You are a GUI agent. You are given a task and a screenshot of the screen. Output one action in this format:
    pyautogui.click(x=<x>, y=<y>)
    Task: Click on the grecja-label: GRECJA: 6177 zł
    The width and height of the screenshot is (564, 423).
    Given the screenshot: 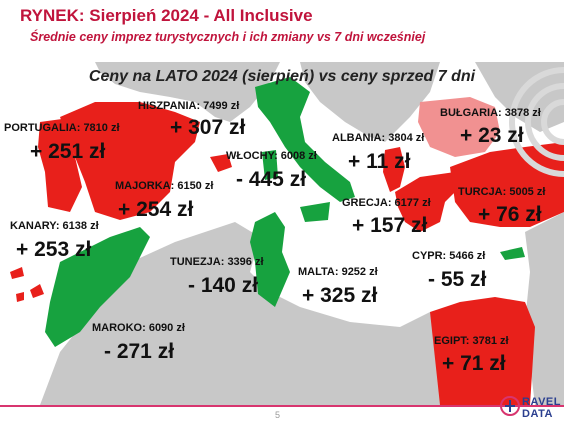 What is the action you would take?
    pyautogui.click(x=386, y=203)
    